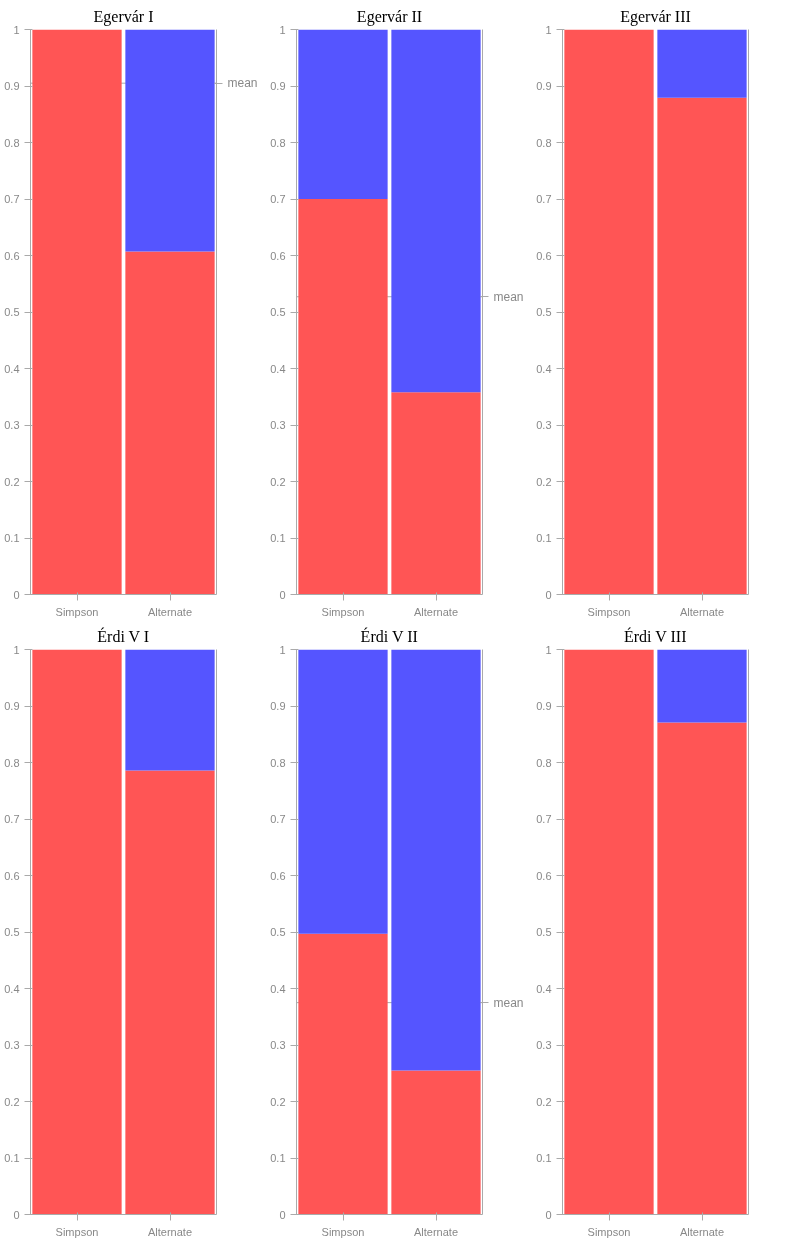  Describe the element at coordinates (123, 635) in the screenshot. I see `chart-title: Érdi V I` at that location.